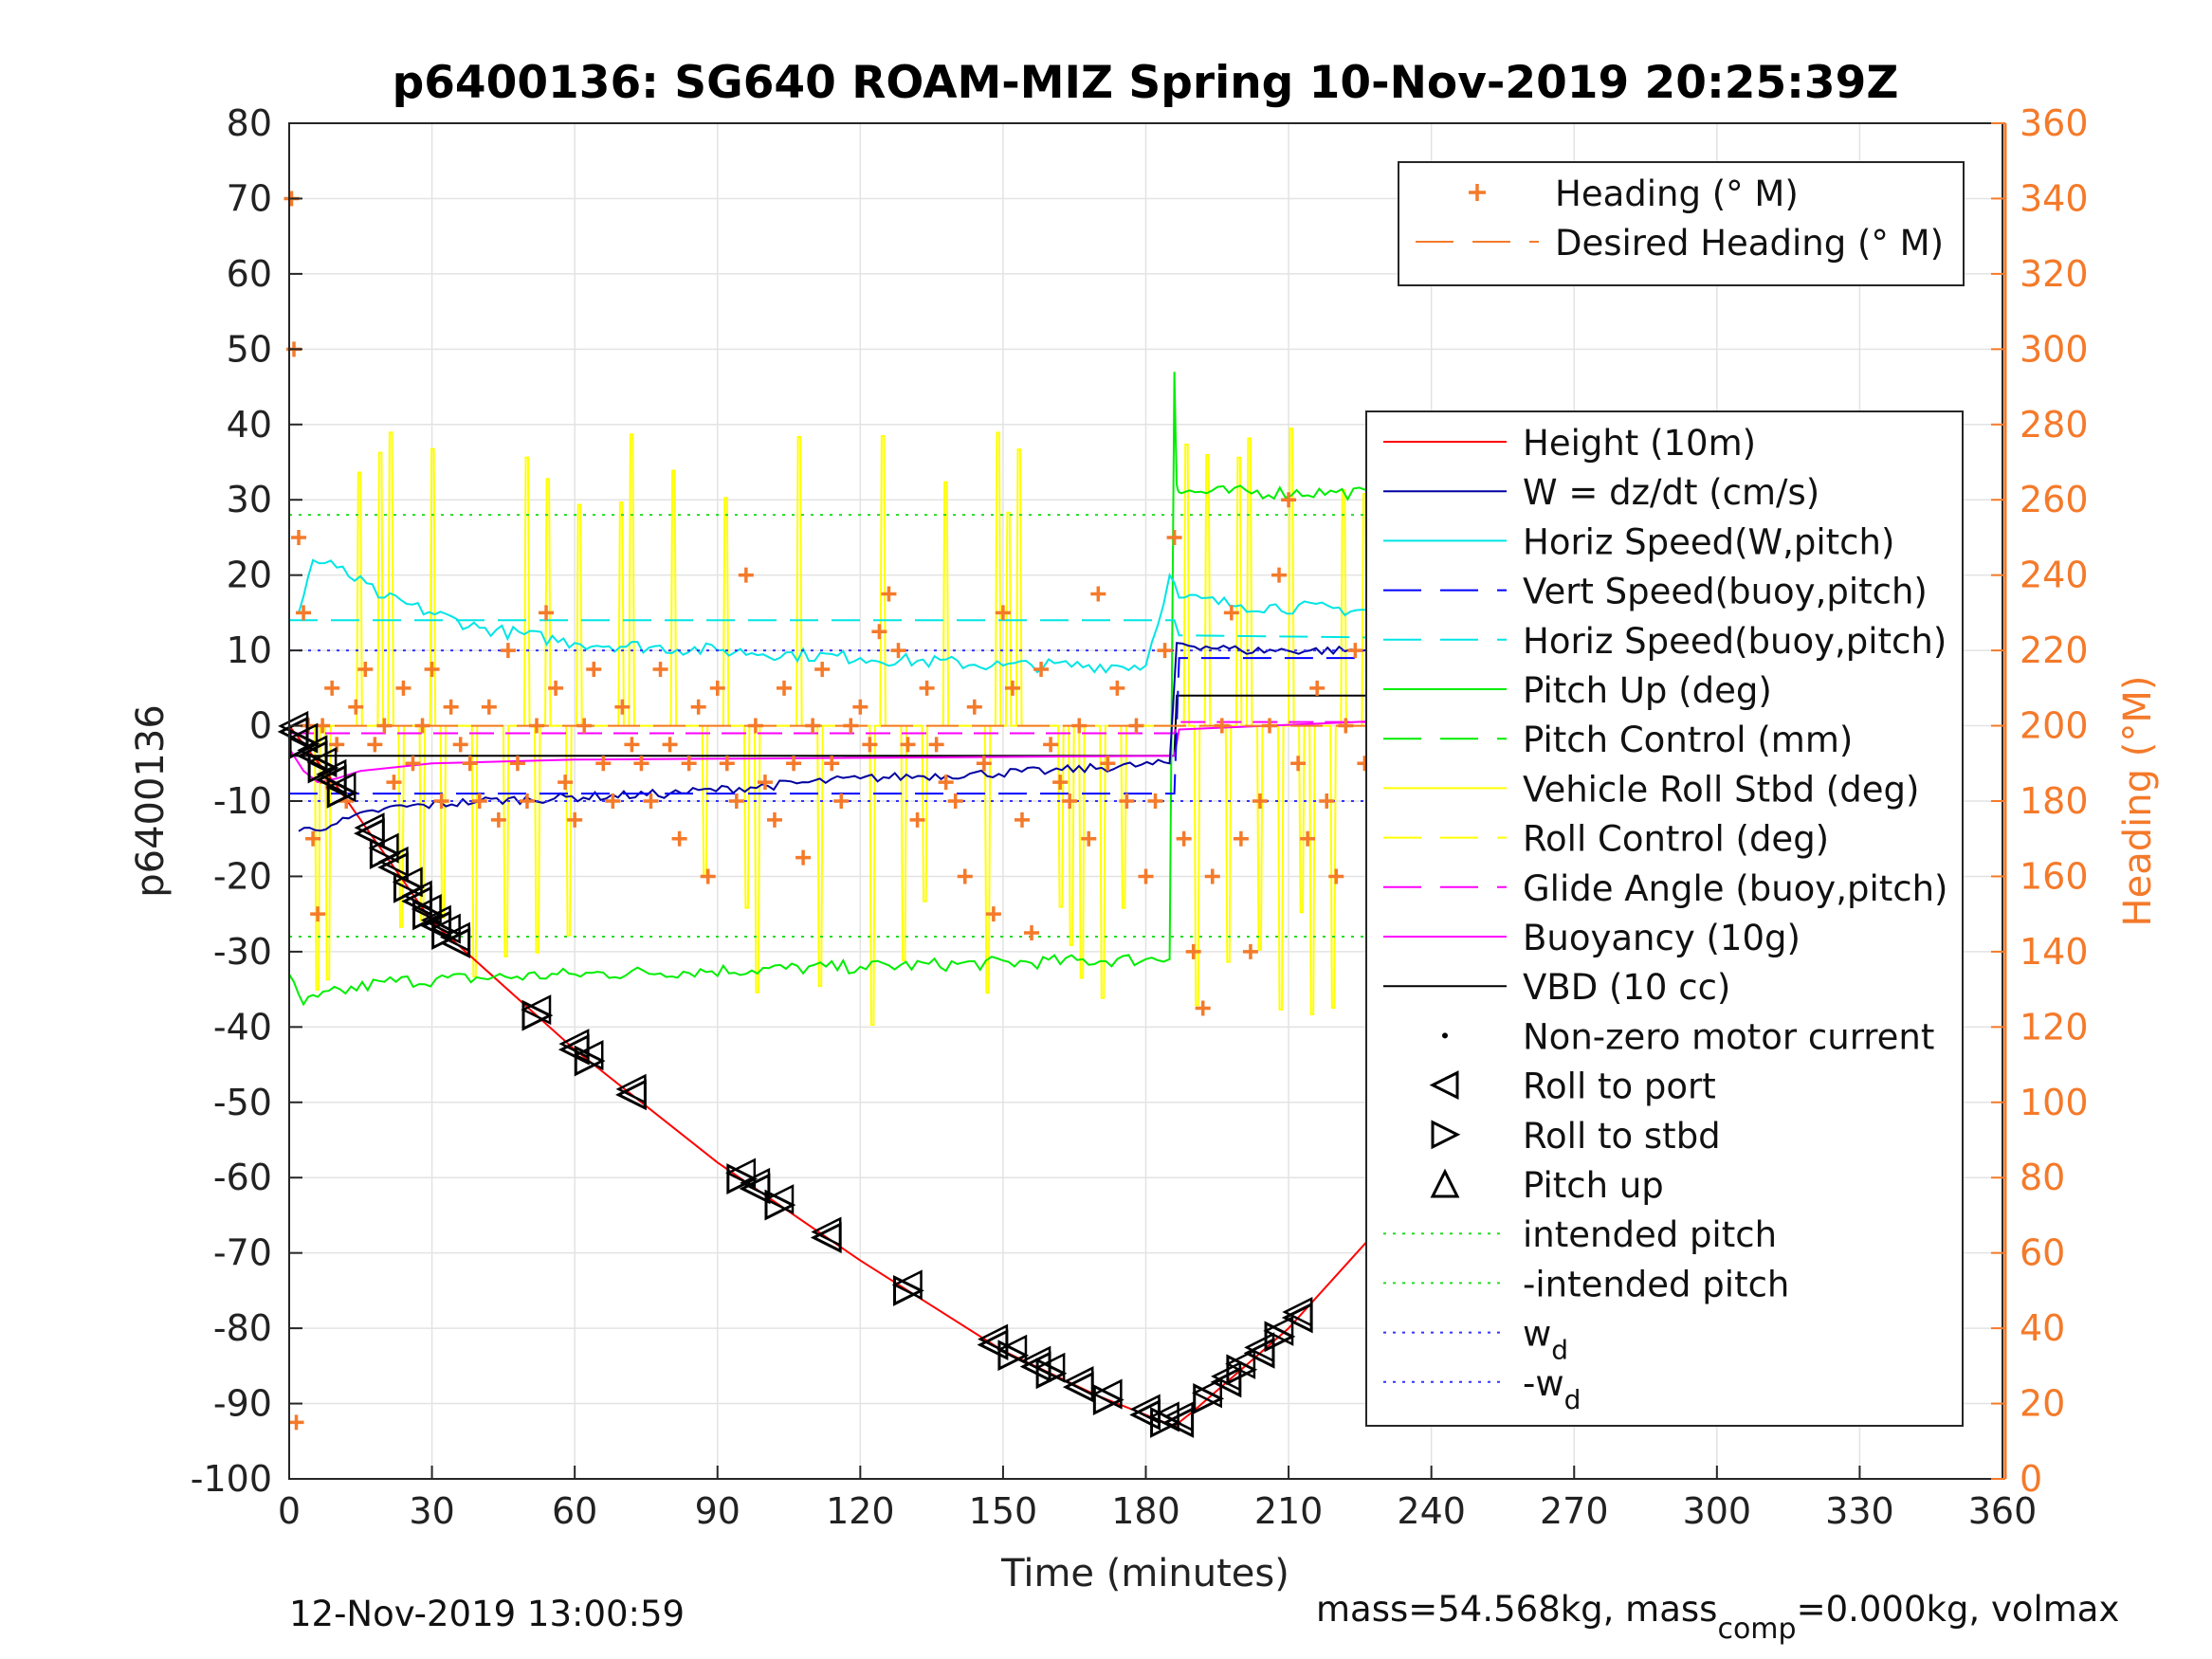 The height and width of the screenshot is (1659, 2212). I want to click on legend-label: Pitch Control (mm), so click(1688, 740).